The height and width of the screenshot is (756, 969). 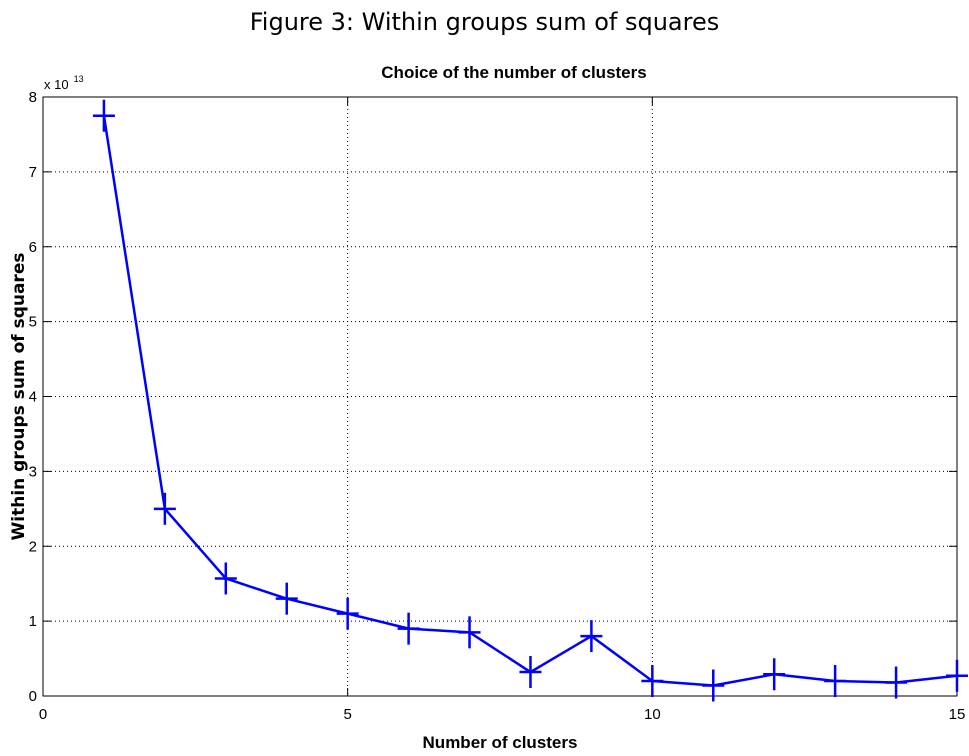 What do you see at coordinates (33, 546) in the screenshot?
I see `y-tick-label: 2` at bounding box center [33, 546].